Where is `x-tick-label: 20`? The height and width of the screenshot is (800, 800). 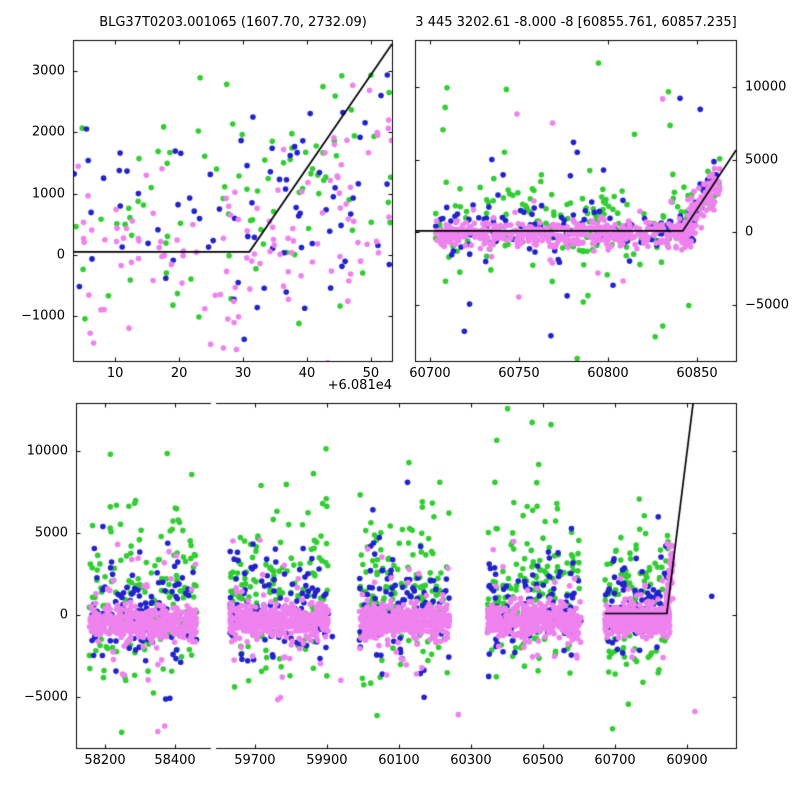 x-tick-label: 20 is located at coordinates (179, 373).